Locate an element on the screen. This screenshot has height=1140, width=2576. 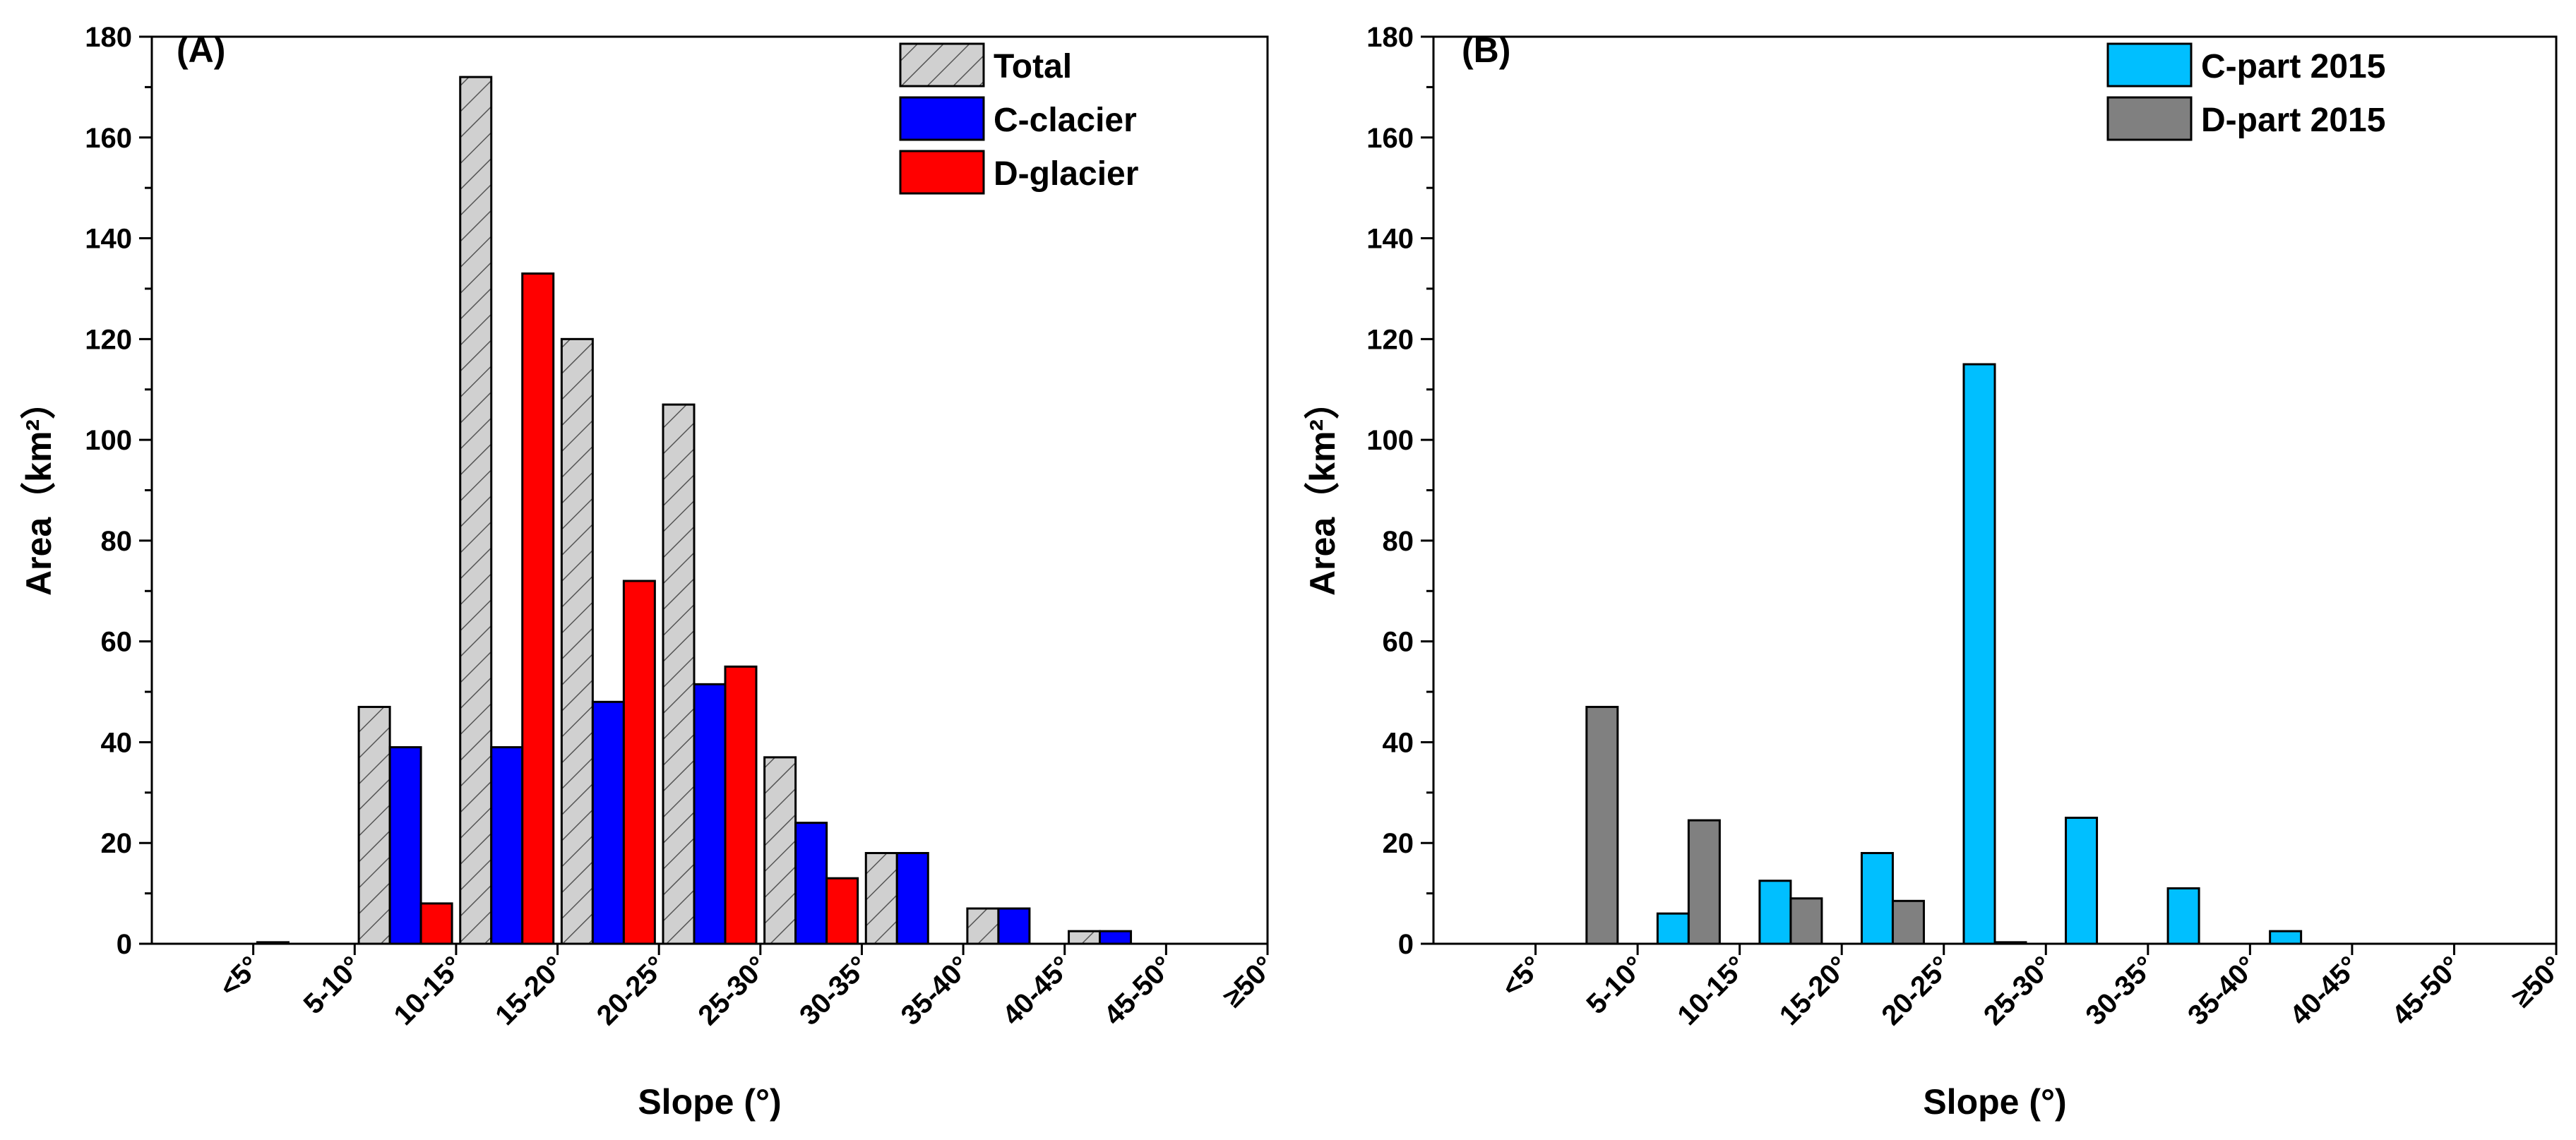
panel-b-y-axis-title: Area（km²） is located at coordinates (1322, 490).